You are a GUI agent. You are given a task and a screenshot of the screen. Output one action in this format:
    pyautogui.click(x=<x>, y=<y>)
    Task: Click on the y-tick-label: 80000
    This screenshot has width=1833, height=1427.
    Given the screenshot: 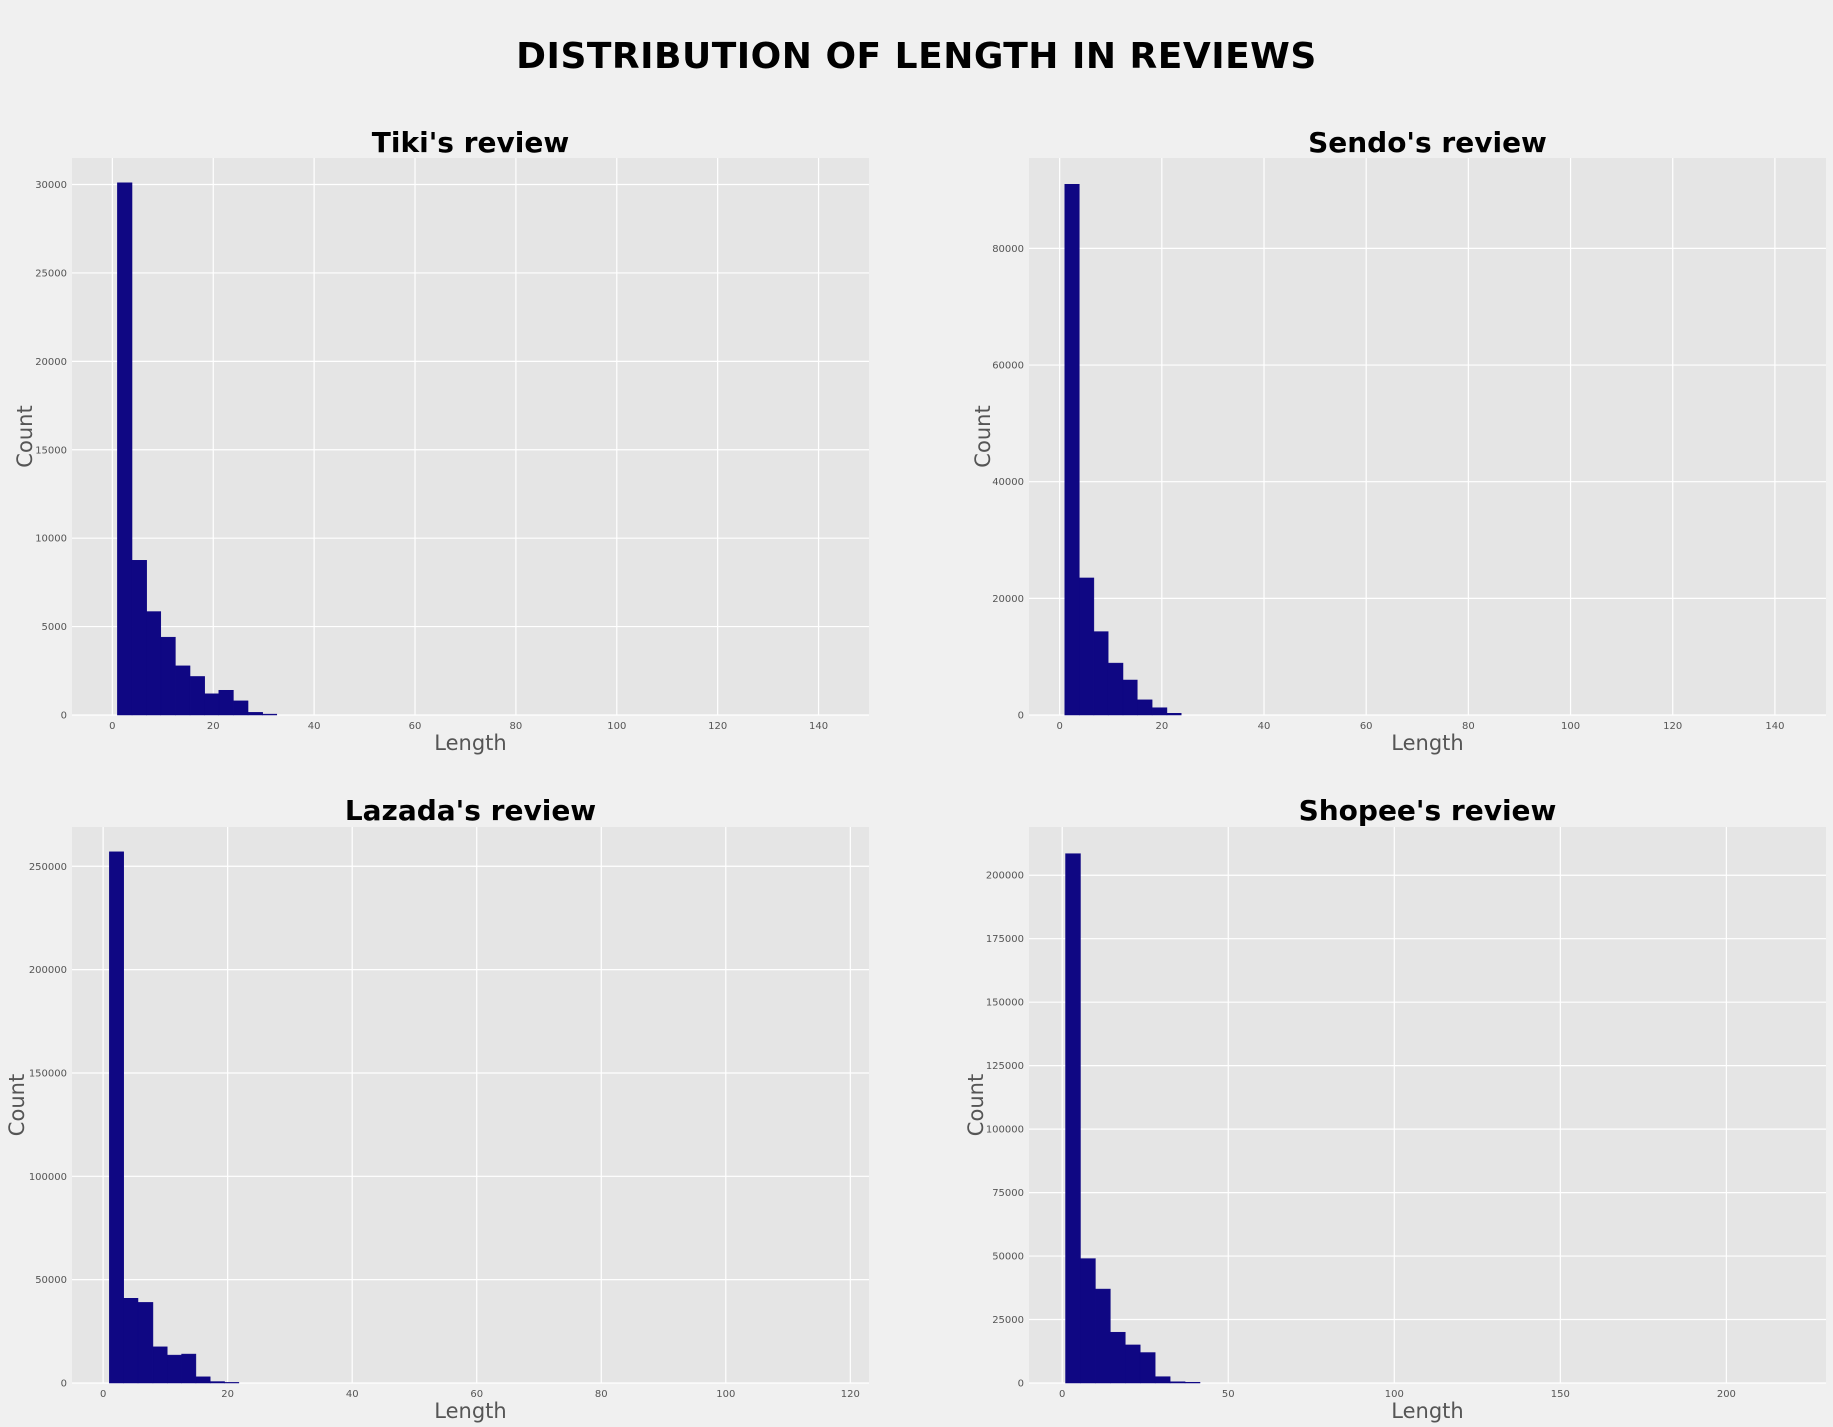 What is the action you would take?
    pyautogui.click(x=1008, y=249)
    